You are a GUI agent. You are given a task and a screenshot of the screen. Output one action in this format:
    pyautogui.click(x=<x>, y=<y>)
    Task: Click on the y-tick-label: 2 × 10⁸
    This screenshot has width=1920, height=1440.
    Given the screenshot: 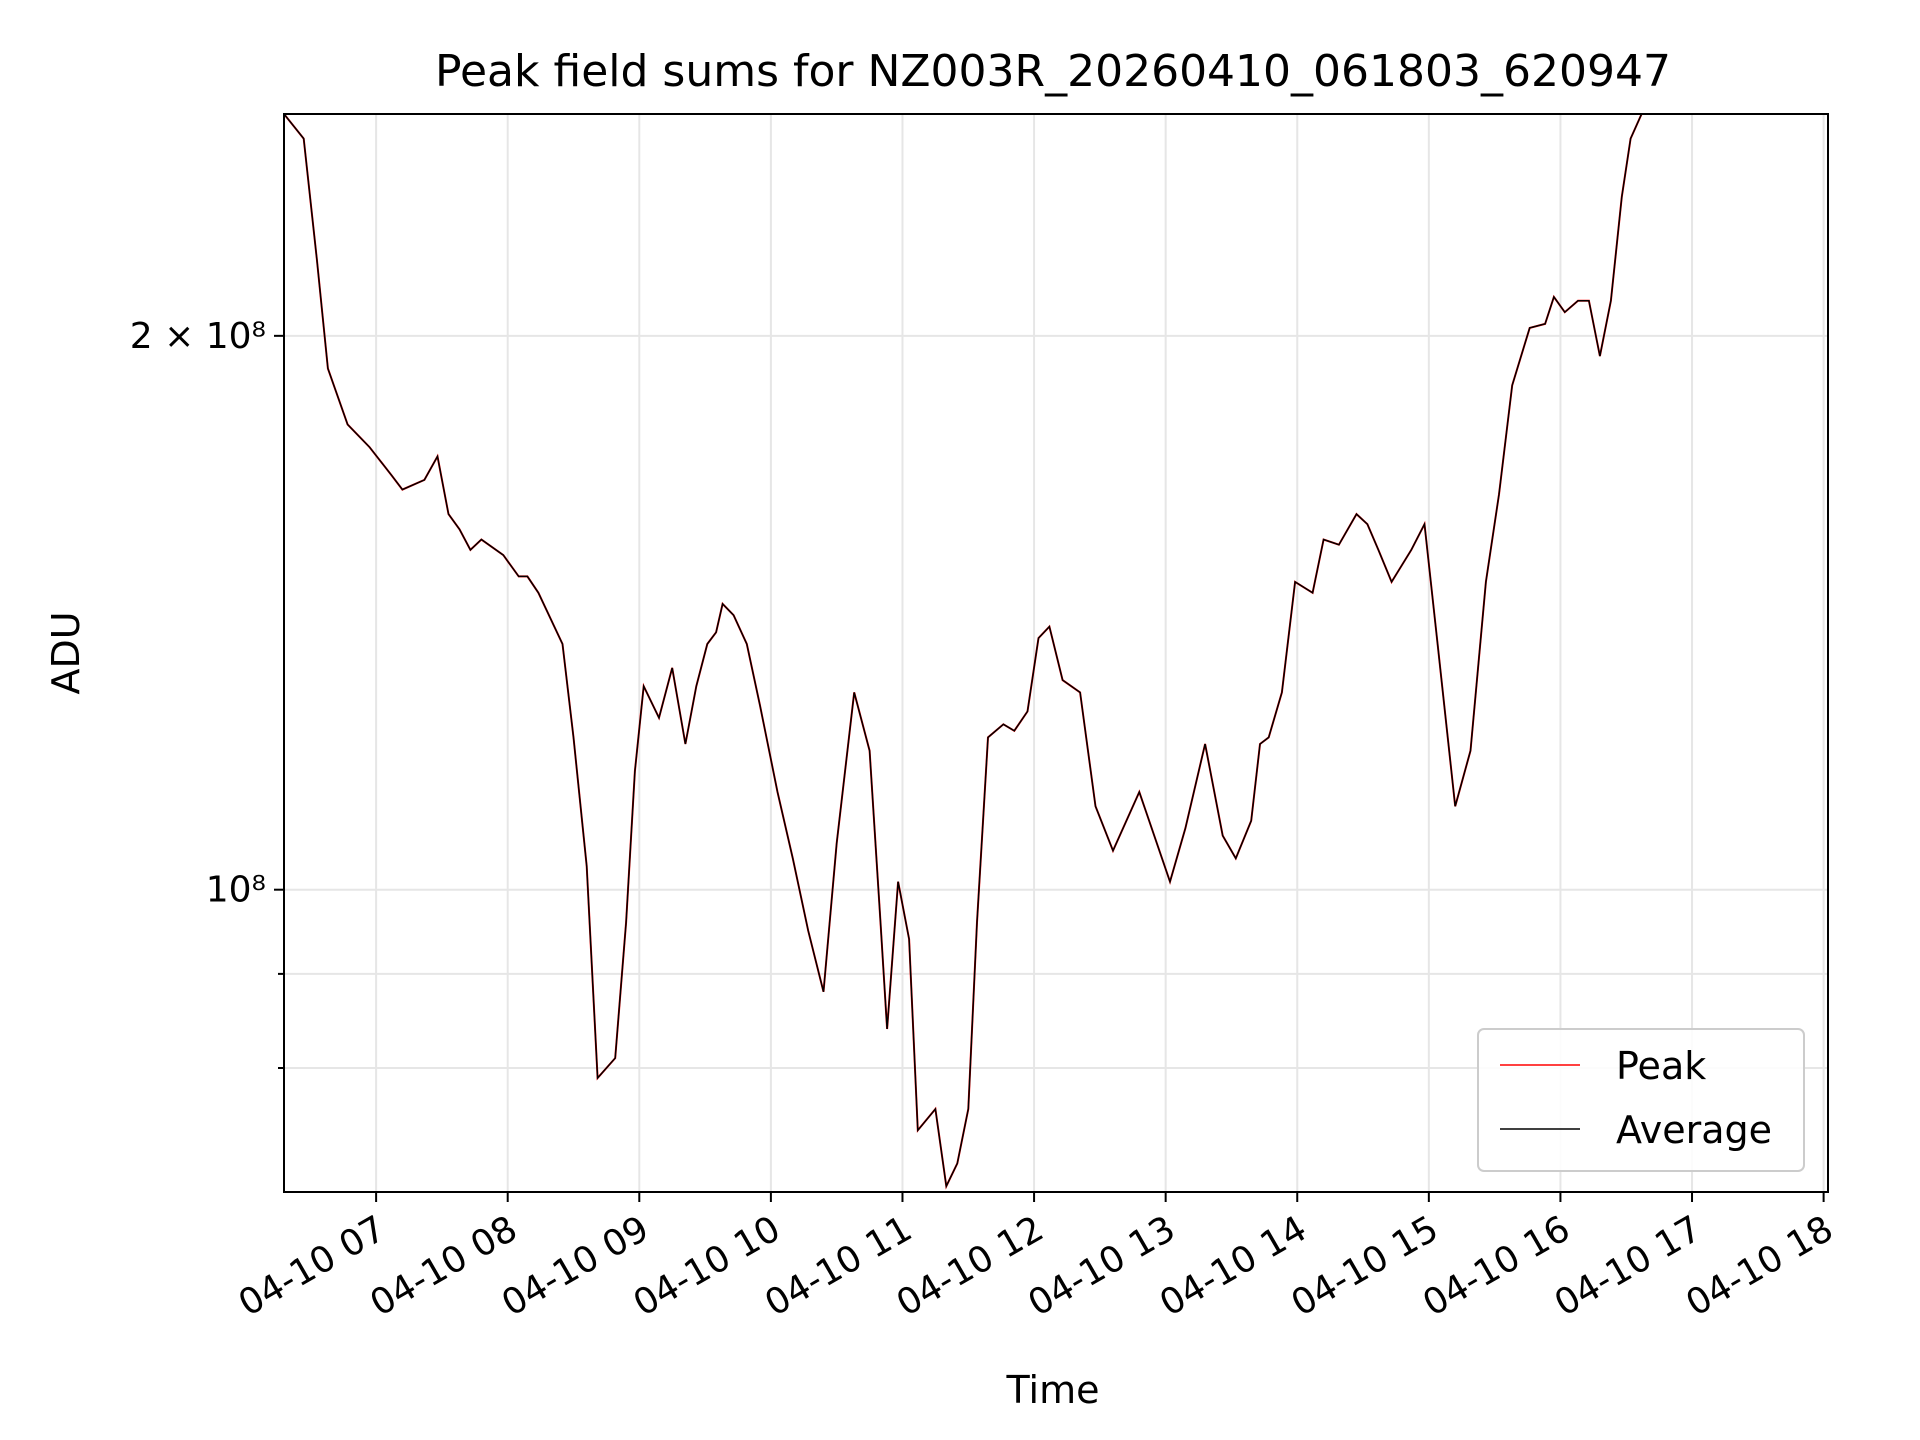 What is the action you would take?
    pyautogui.click(x=198, y=336)
    